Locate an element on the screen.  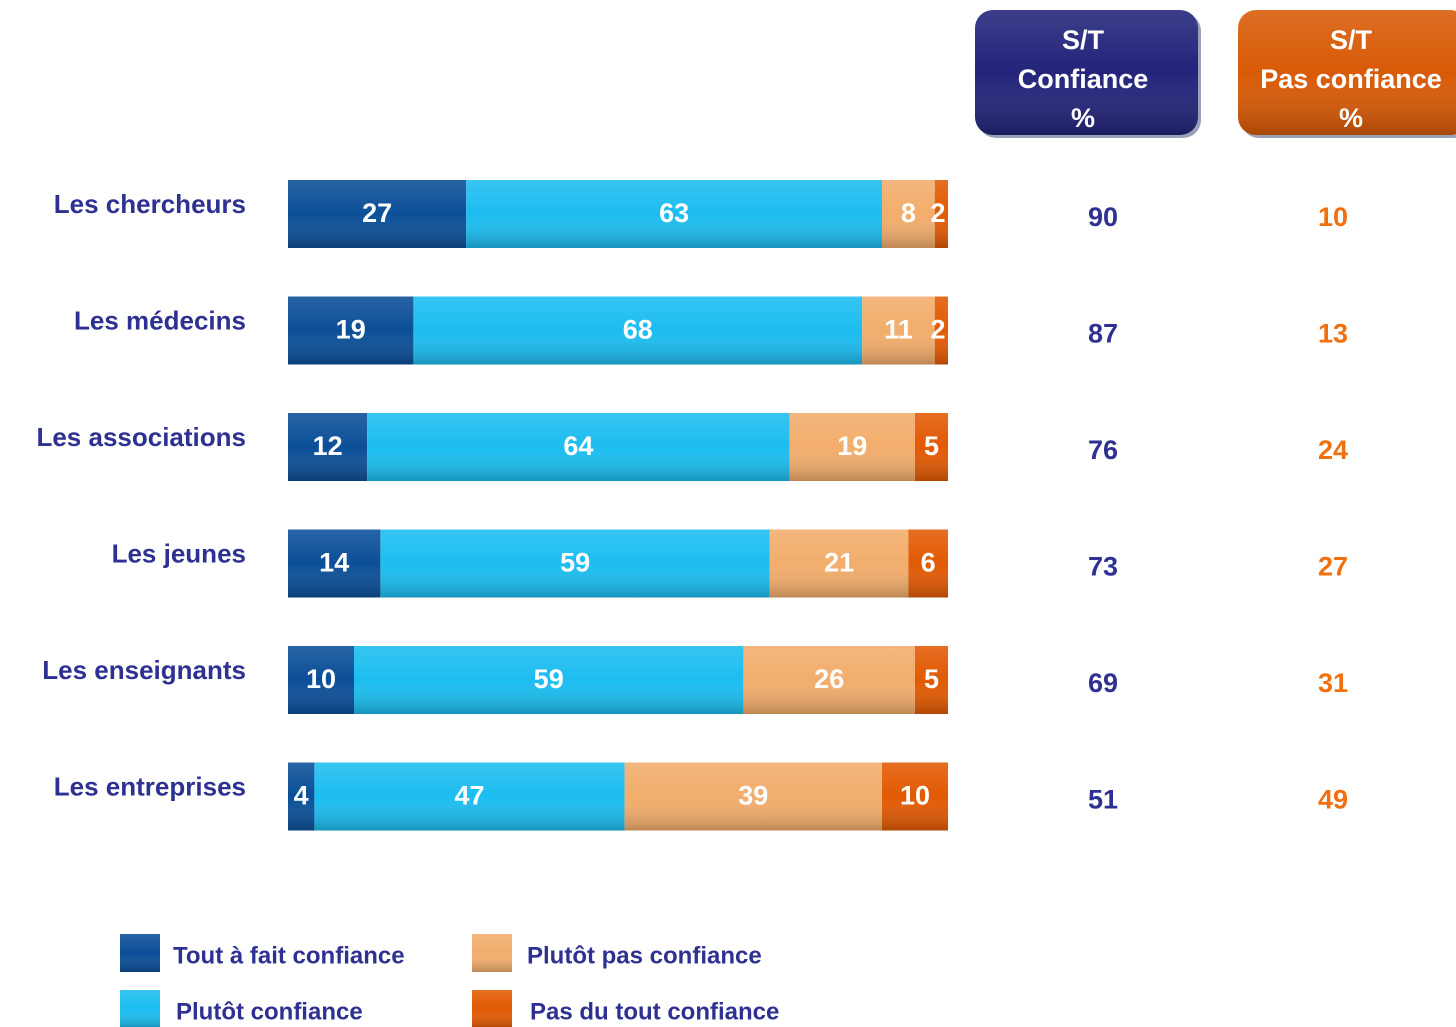
value-label: 27 is located at coordinates (377, 213).